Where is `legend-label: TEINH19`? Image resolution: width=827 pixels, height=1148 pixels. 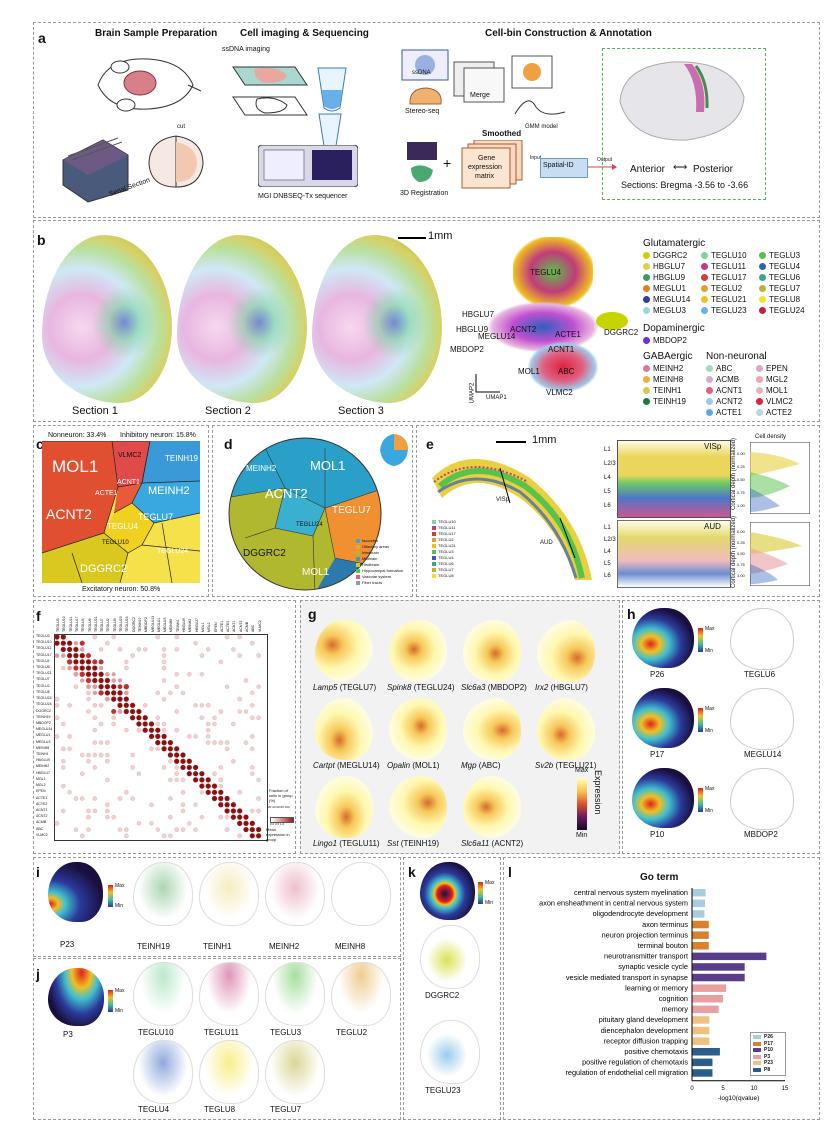
legend-label: TEINH19 is located at coordinates (669, 401).